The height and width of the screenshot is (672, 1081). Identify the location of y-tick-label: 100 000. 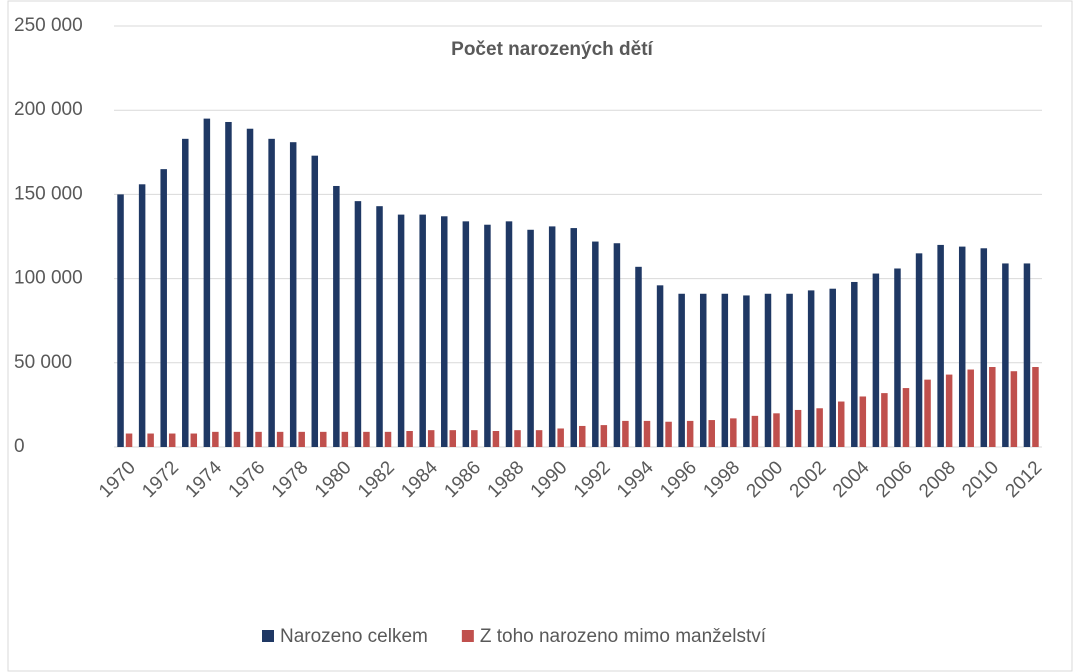
(48, 278).